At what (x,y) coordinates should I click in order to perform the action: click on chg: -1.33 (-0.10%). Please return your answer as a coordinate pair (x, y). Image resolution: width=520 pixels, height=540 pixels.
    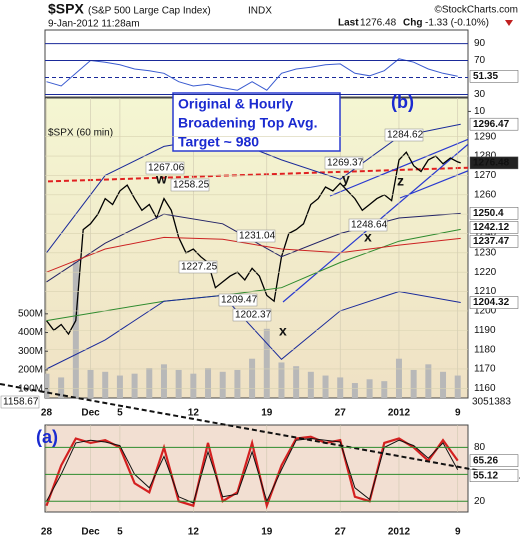
    Looking at the image, I should click on (457, 23).